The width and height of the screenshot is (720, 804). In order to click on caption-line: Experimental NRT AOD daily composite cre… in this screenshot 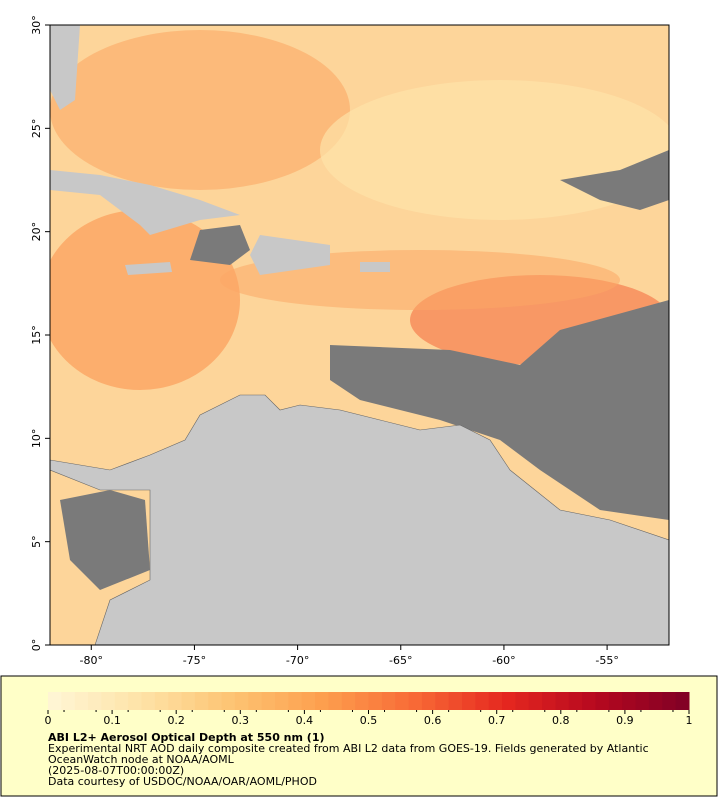, I will do `click(348, 748)`.